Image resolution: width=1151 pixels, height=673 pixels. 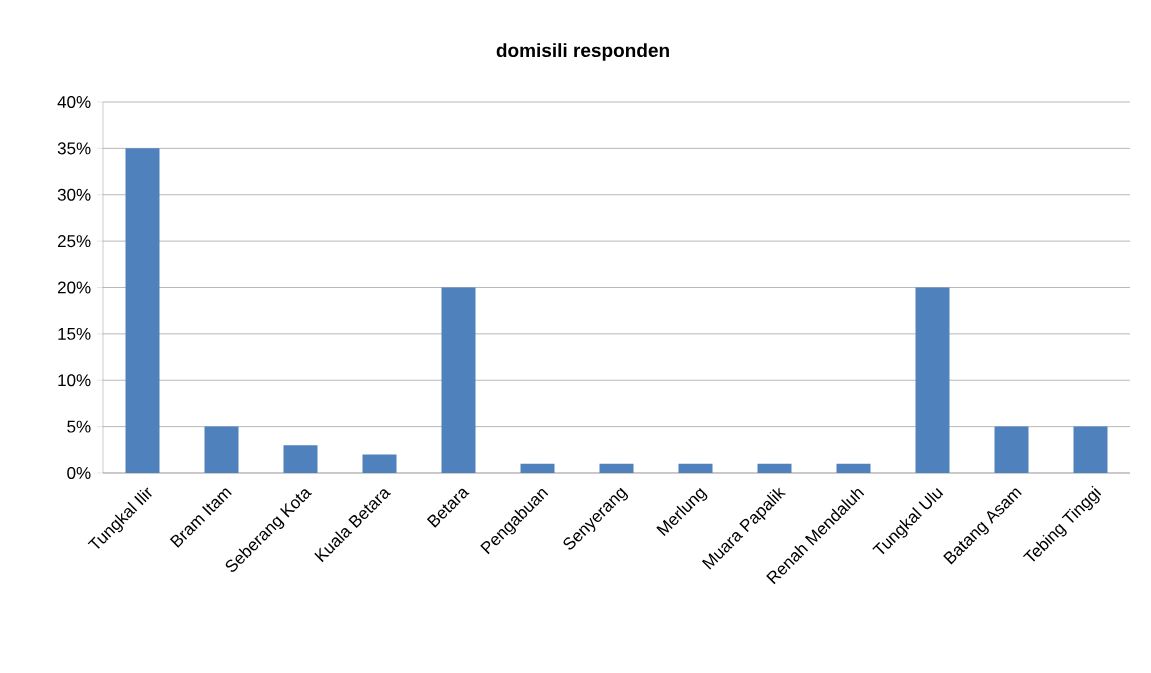 What do you see at coordinates (74, 148) in the screenshot?
I see `y-tick-label: 35%` at bounding box center [74, 148].